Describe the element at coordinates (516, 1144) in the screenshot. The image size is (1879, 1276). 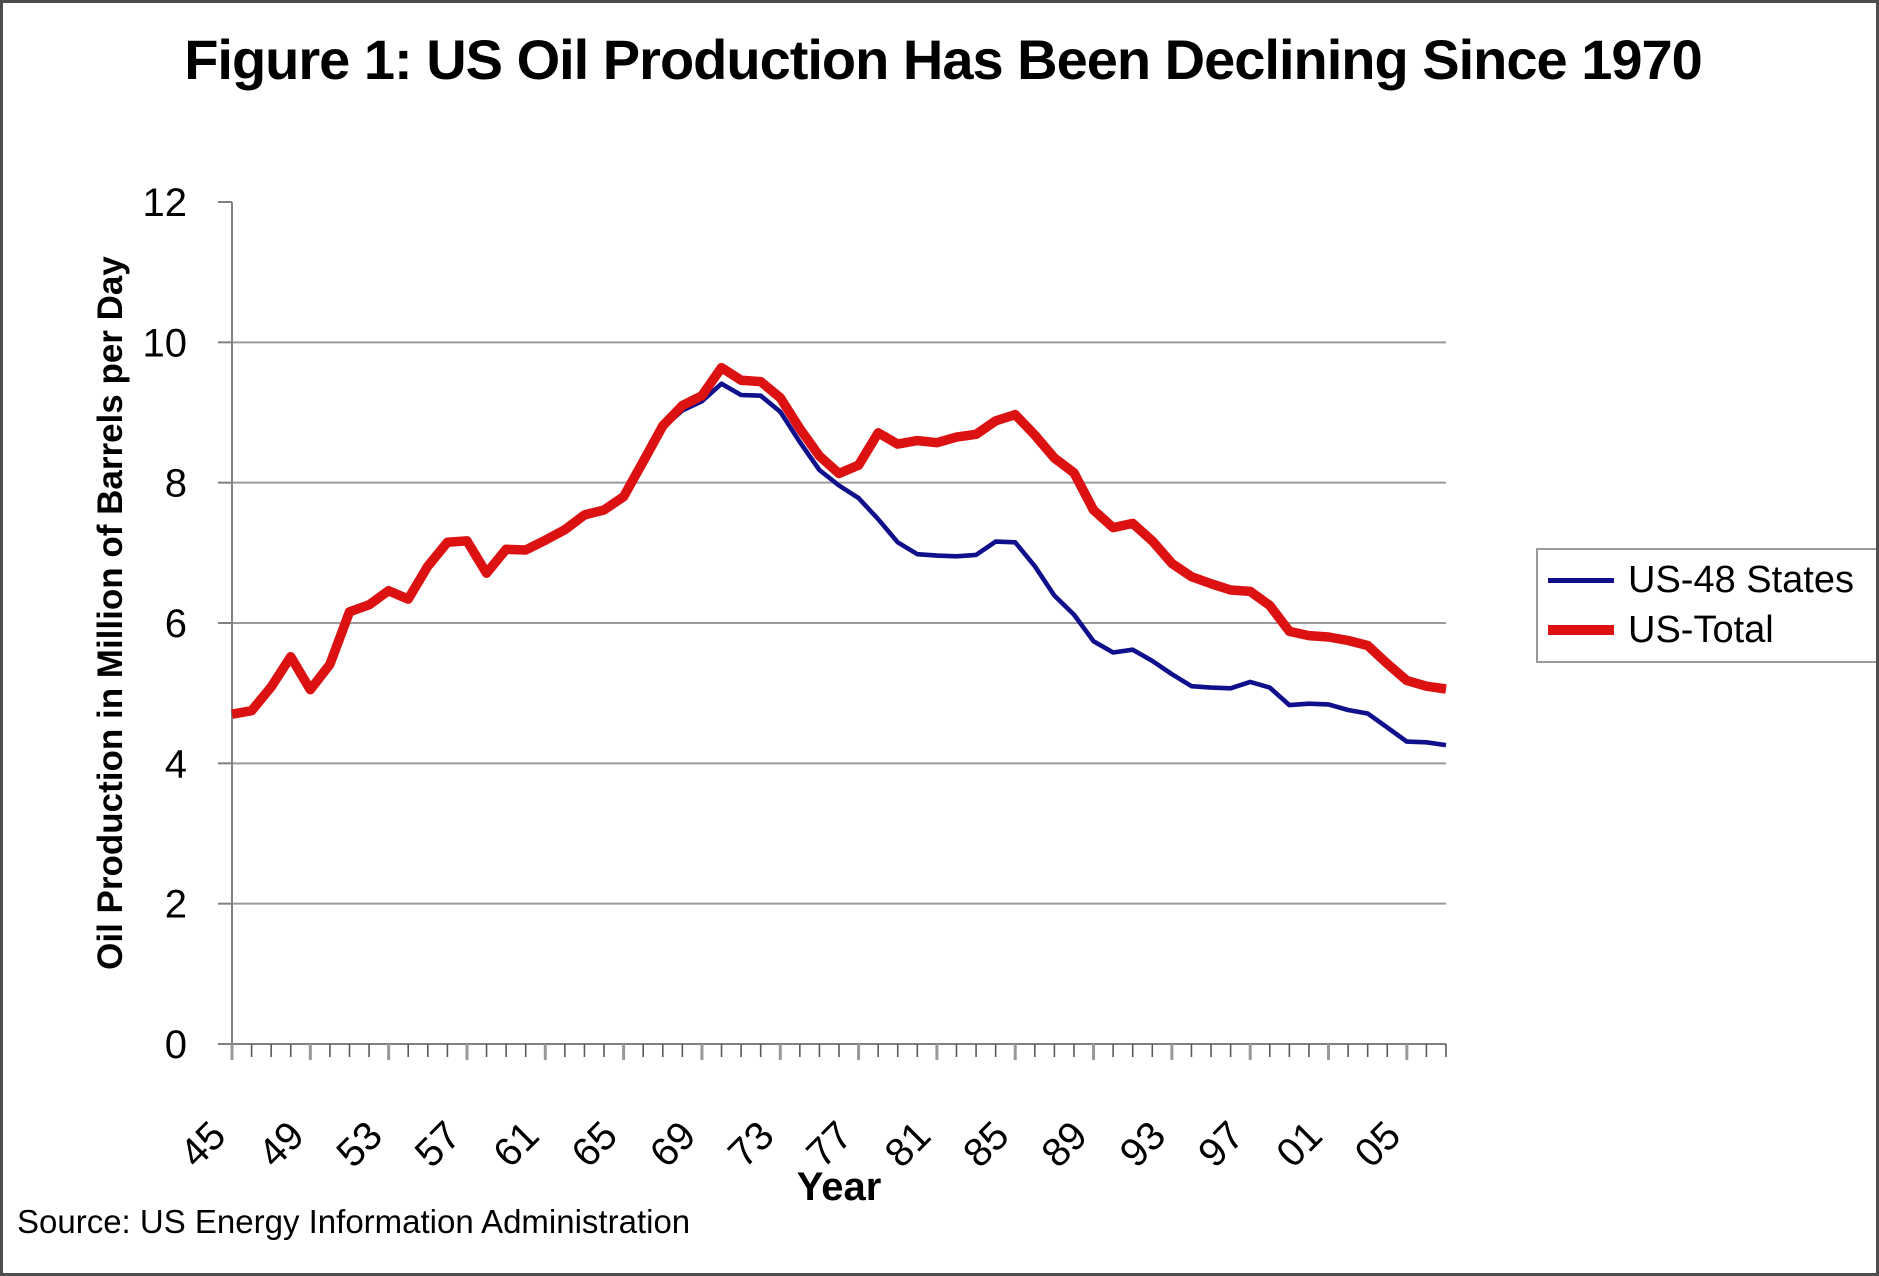
I see `svg-text: 61` at that location.